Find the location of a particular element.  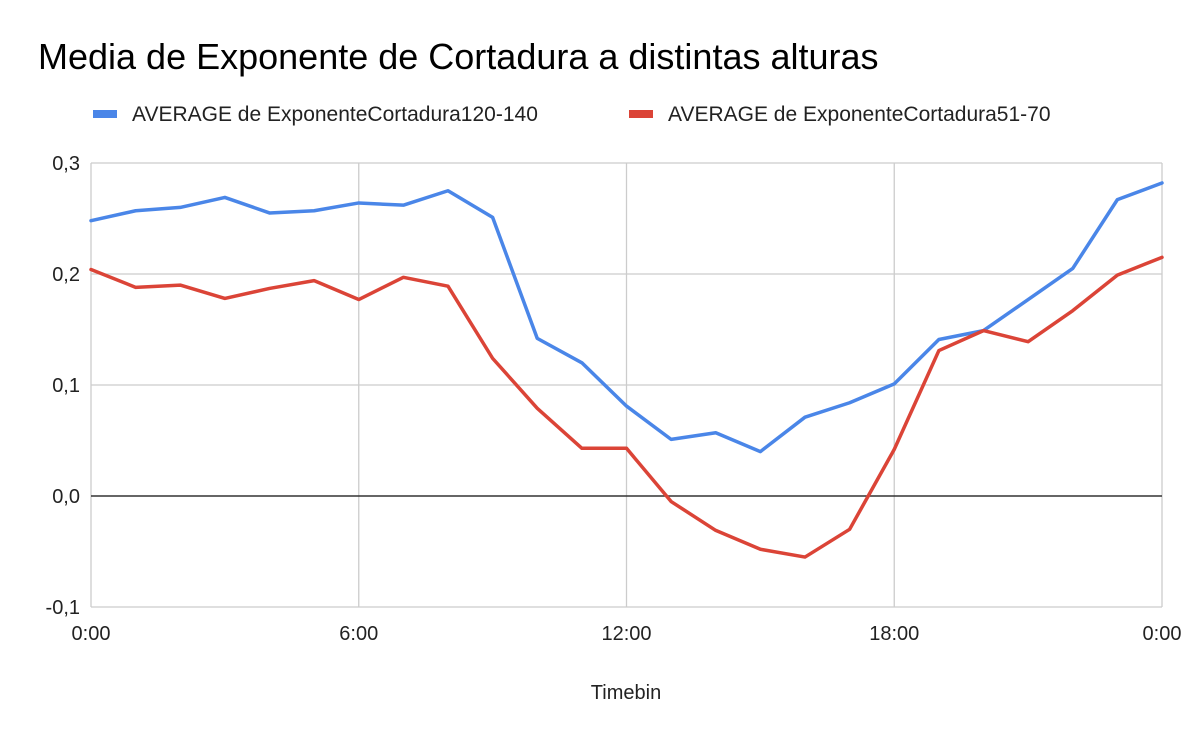

x-tick-label-4: 0:00 is located at coordinates (1162, 634).